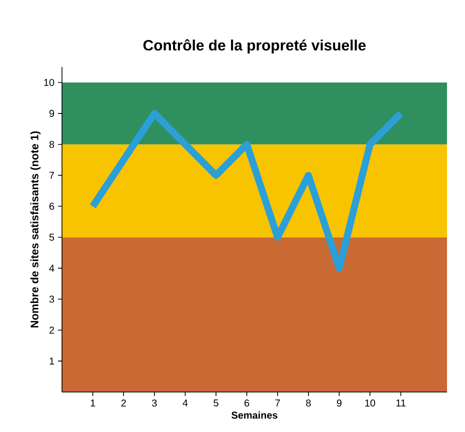  I want to click on x-tick-label: 9, so click(339, 403).